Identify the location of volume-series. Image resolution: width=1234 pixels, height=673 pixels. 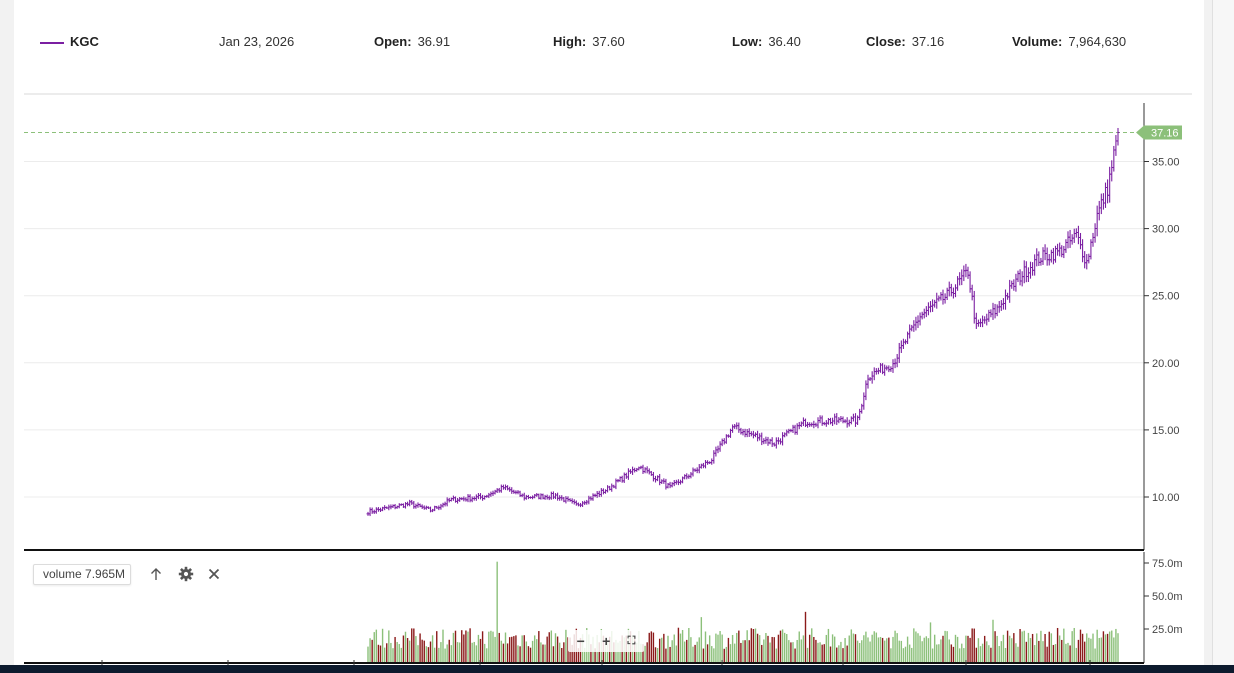
(743, 611).